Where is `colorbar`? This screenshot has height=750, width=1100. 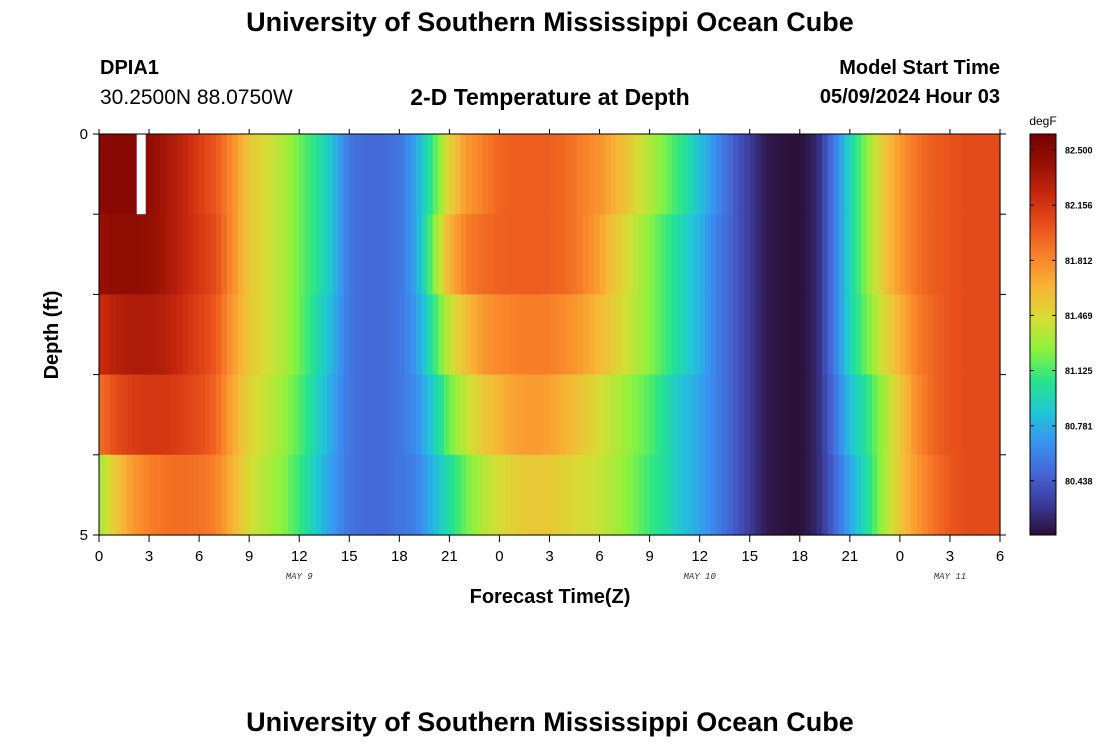
colorbar is located at coordinates (1043, 334).